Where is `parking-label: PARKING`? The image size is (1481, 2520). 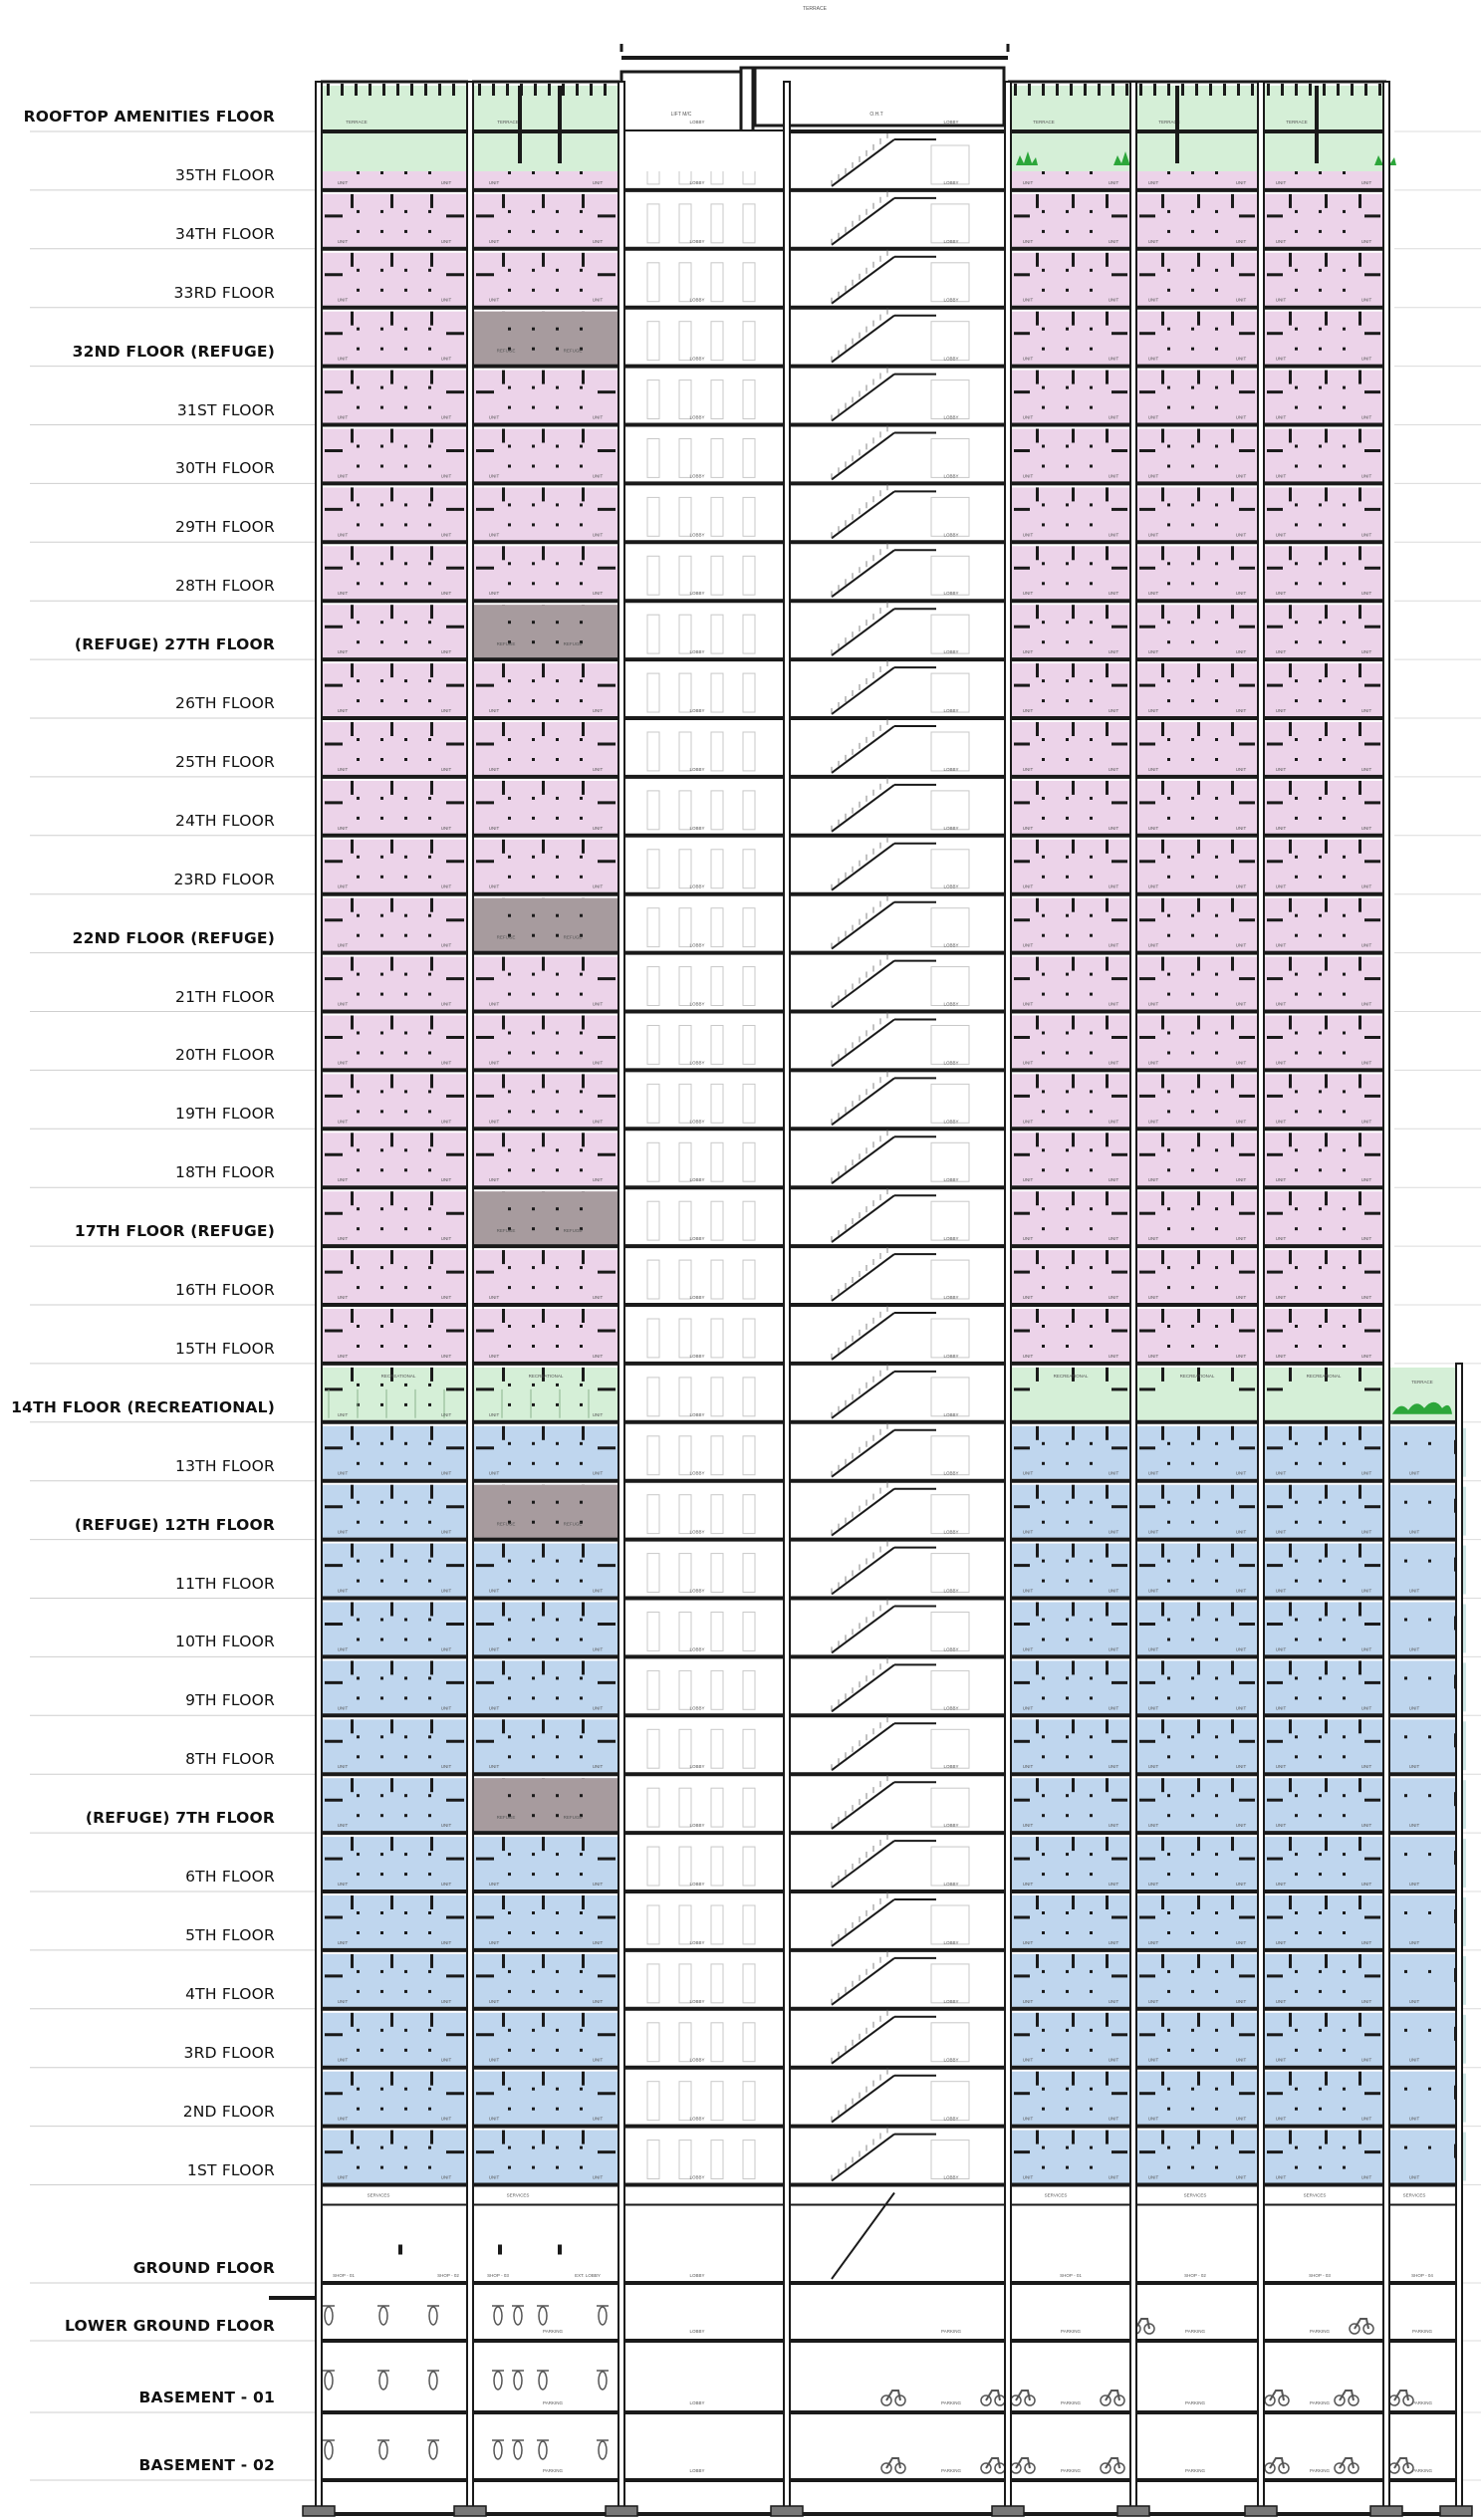 parking-label: PARKING is located at coordinates (951, 2331).